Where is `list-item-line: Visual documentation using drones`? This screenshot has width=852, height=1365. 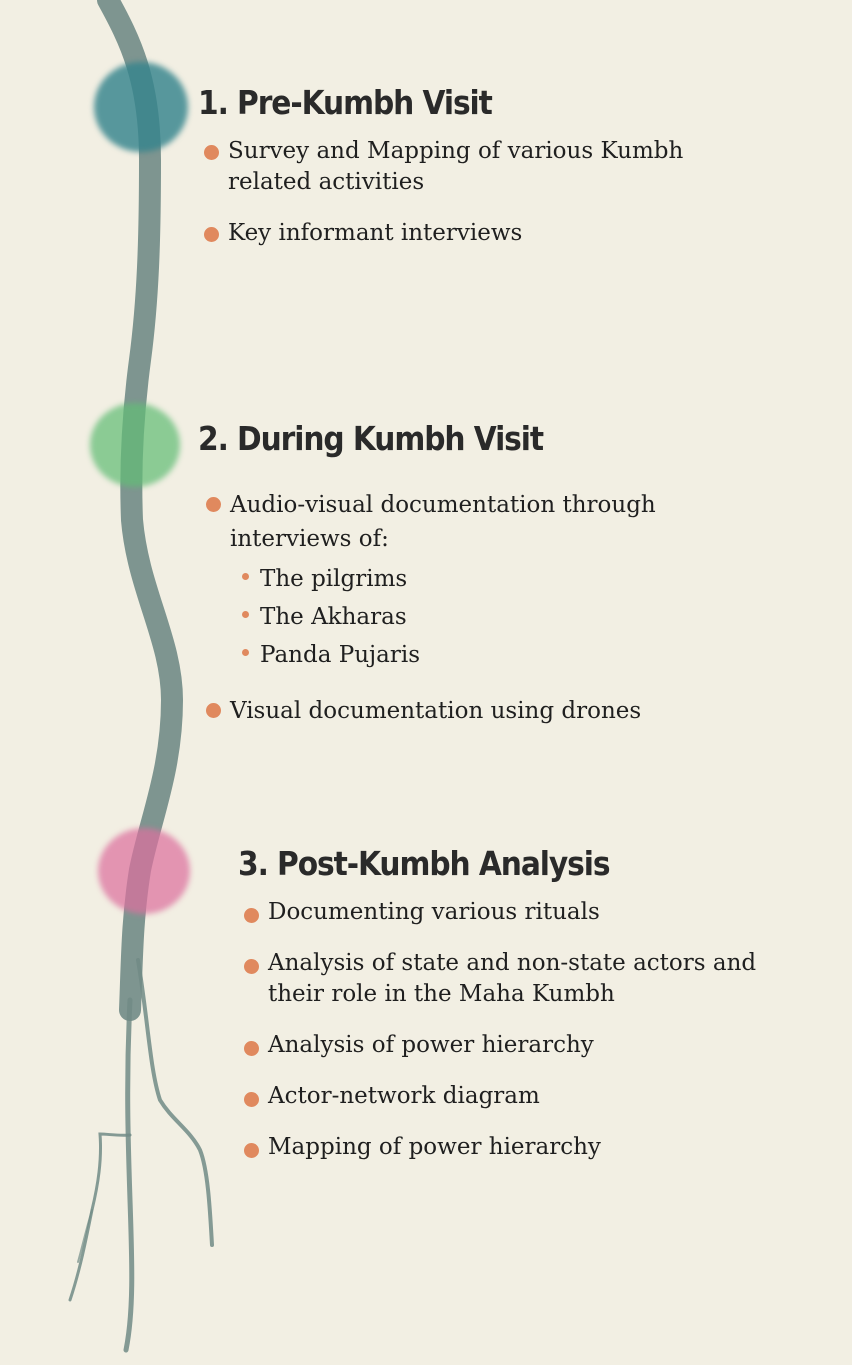 list-item-line: Visual documentation using drones is located at coordinates (436, 711).